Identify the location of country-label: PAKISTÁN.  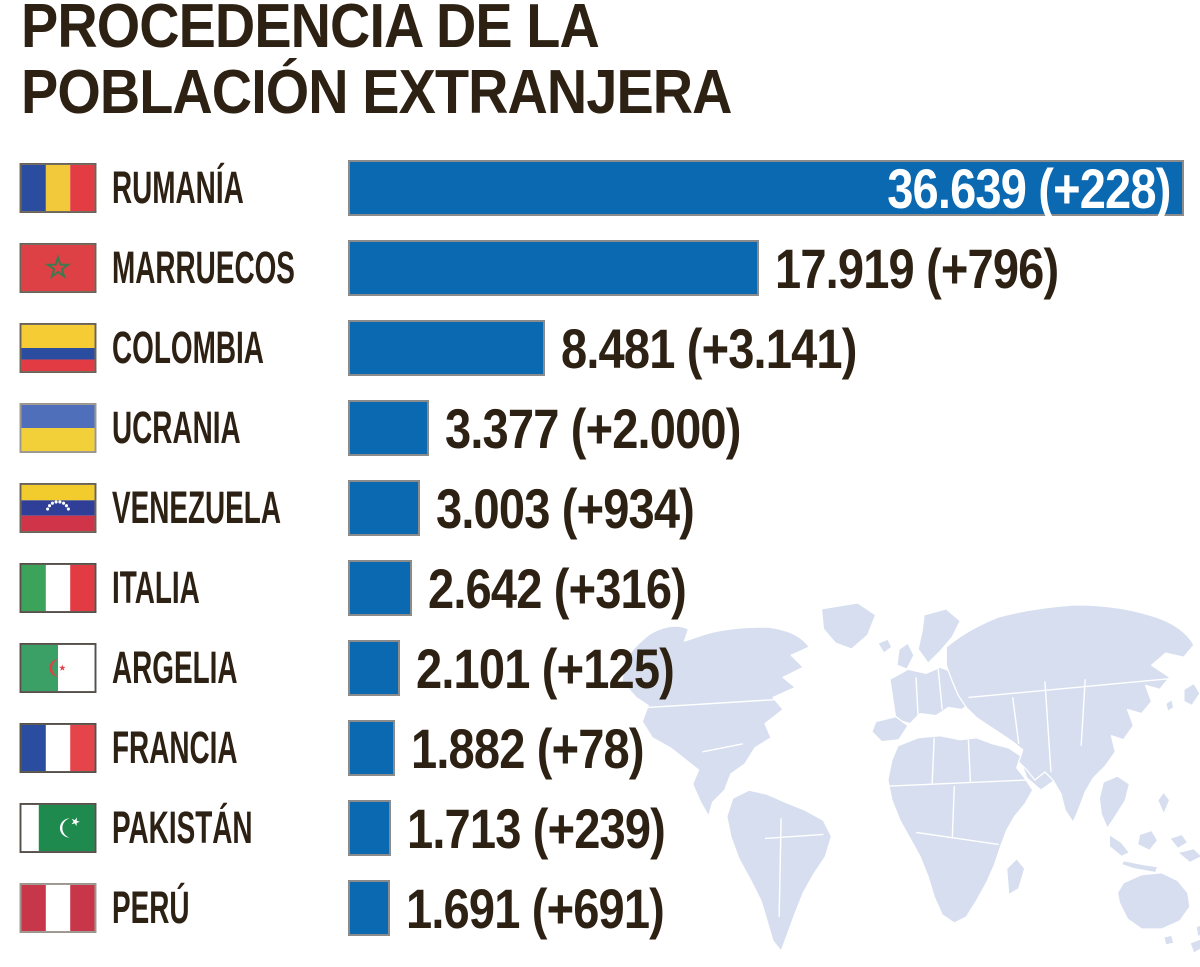
(182, 827).